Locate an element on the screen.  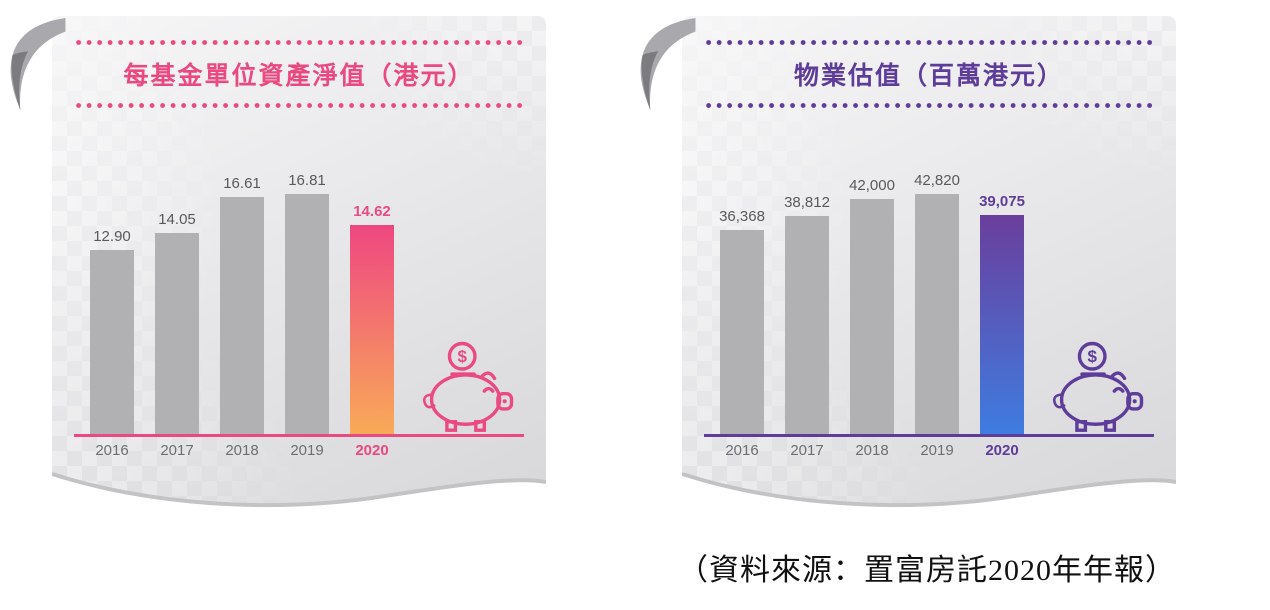
chart-title: 物業估值（百萬港元） is located at coordinates (928, 76).